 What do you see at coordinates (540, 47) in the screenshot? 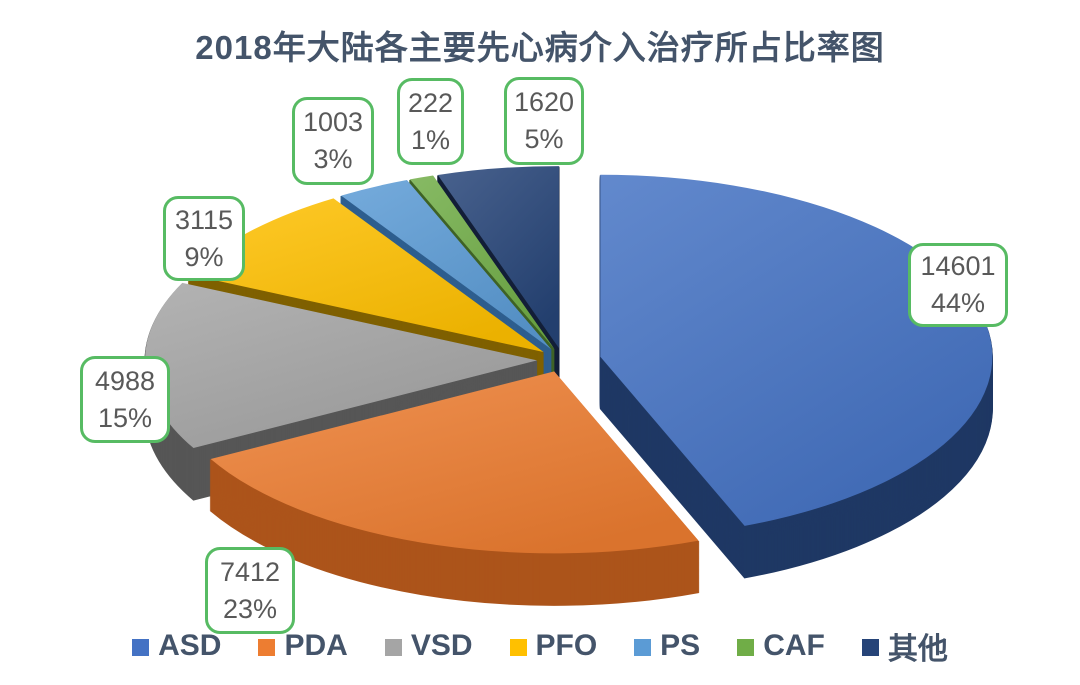
I see `chart-title: 2018年大陆各主要先心病介入治疗所占比率图` at bounding box center [540, 47].